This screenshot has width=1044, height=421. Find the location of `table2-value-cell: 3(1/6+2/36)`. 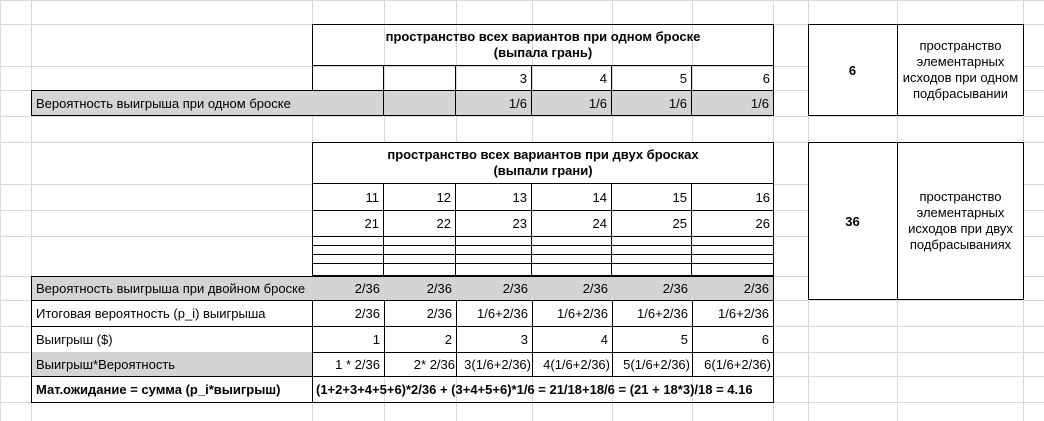

table2-value-cell: 3(1/6+2/36) is located at coordinates (494, 364).